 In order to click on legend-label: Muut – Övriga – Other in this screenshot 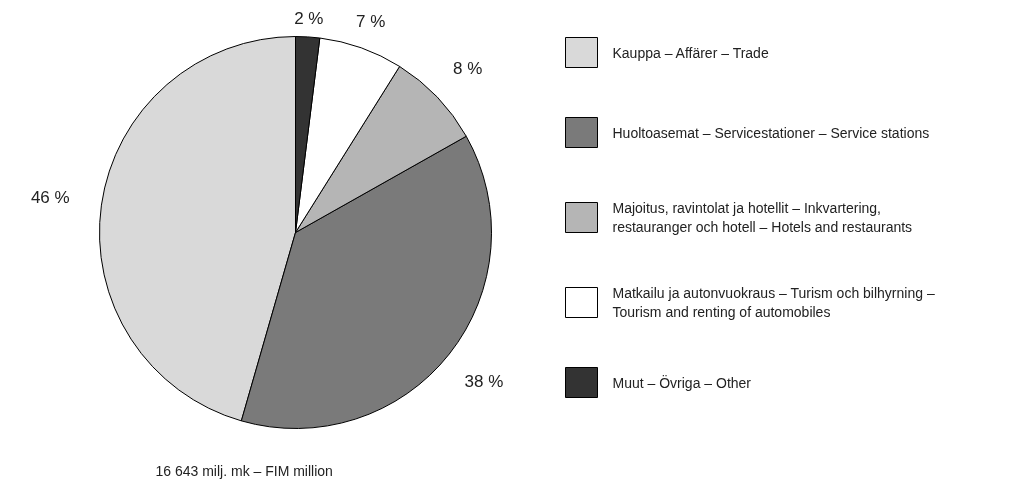, I will do `click(682, 382)`.